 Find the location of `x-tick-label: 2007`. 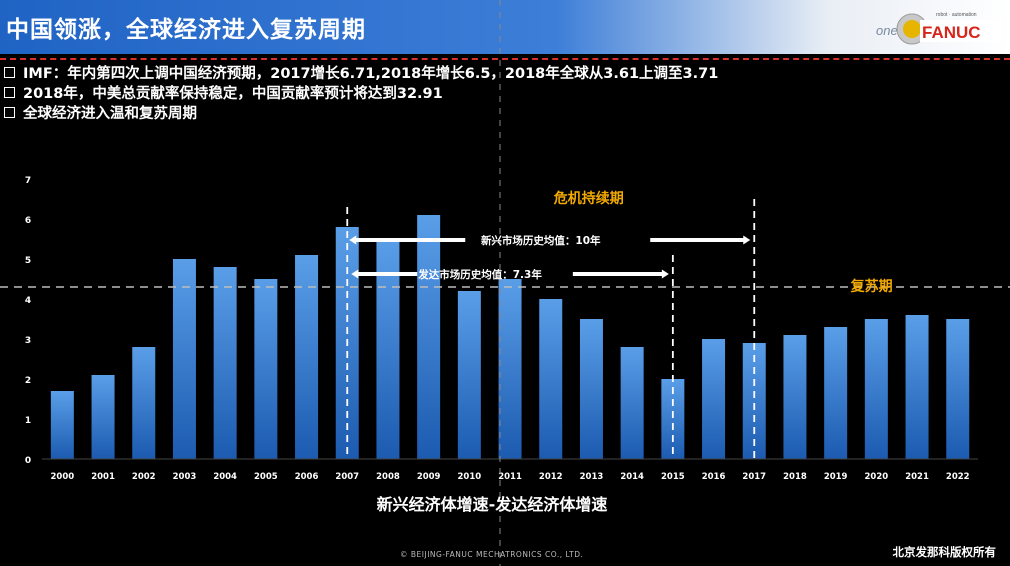

x-tick-label: 2007 is located at coordinates (347, 477).